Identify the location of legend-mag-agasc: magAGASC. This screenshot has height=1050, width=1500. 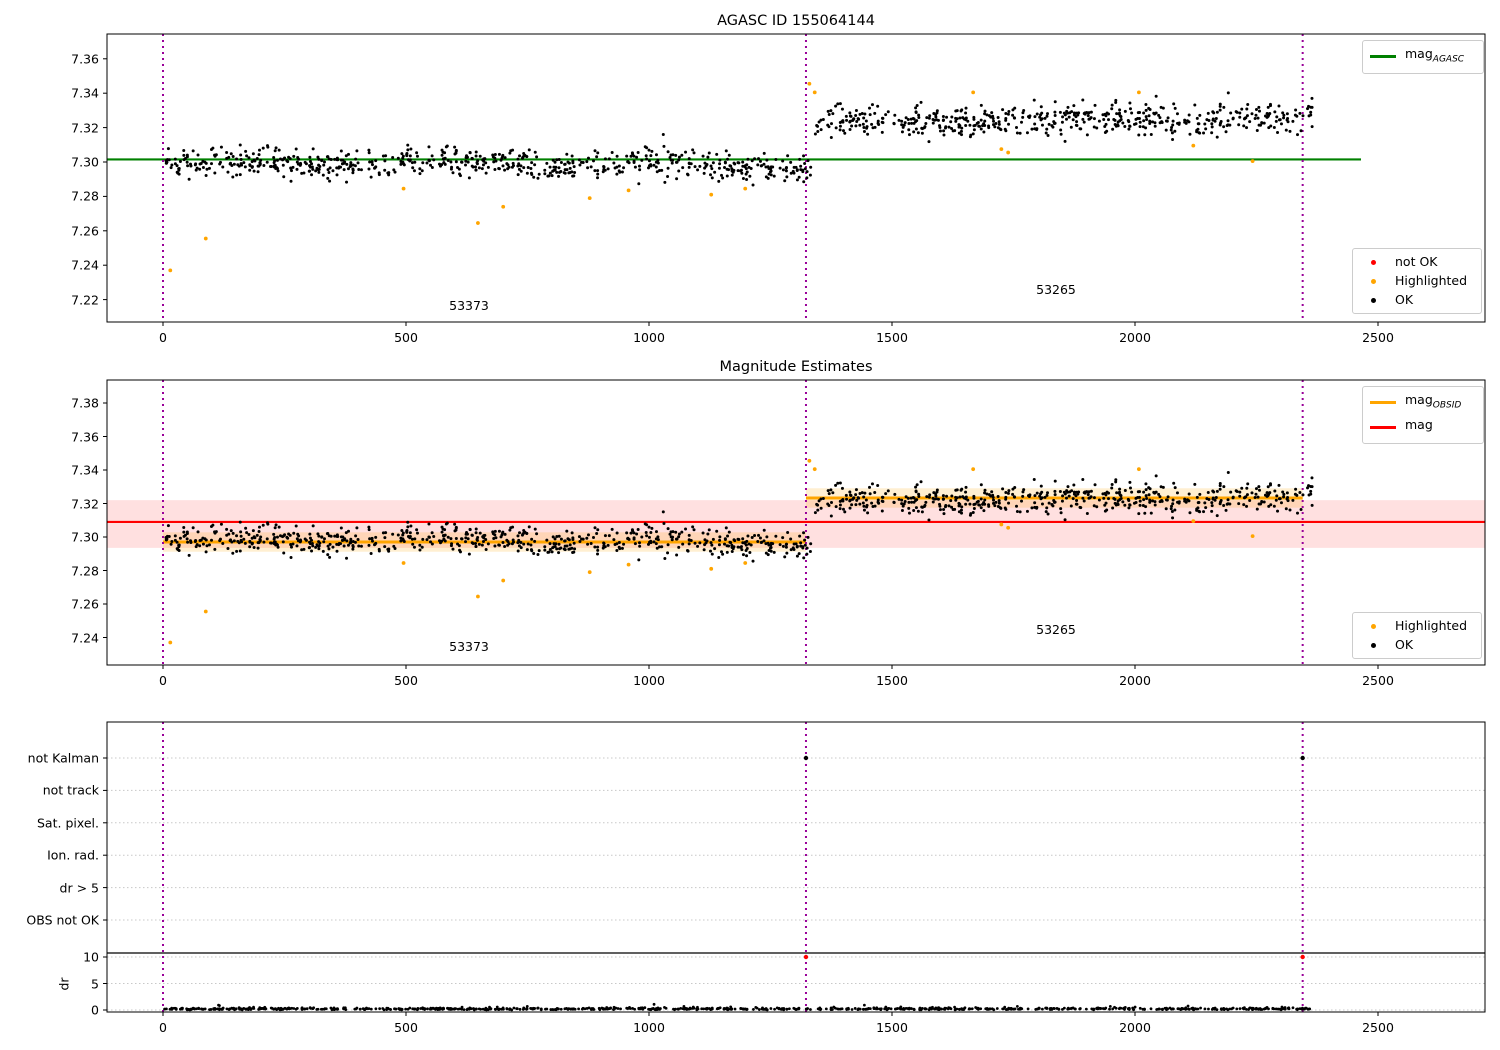
(1423, 57).